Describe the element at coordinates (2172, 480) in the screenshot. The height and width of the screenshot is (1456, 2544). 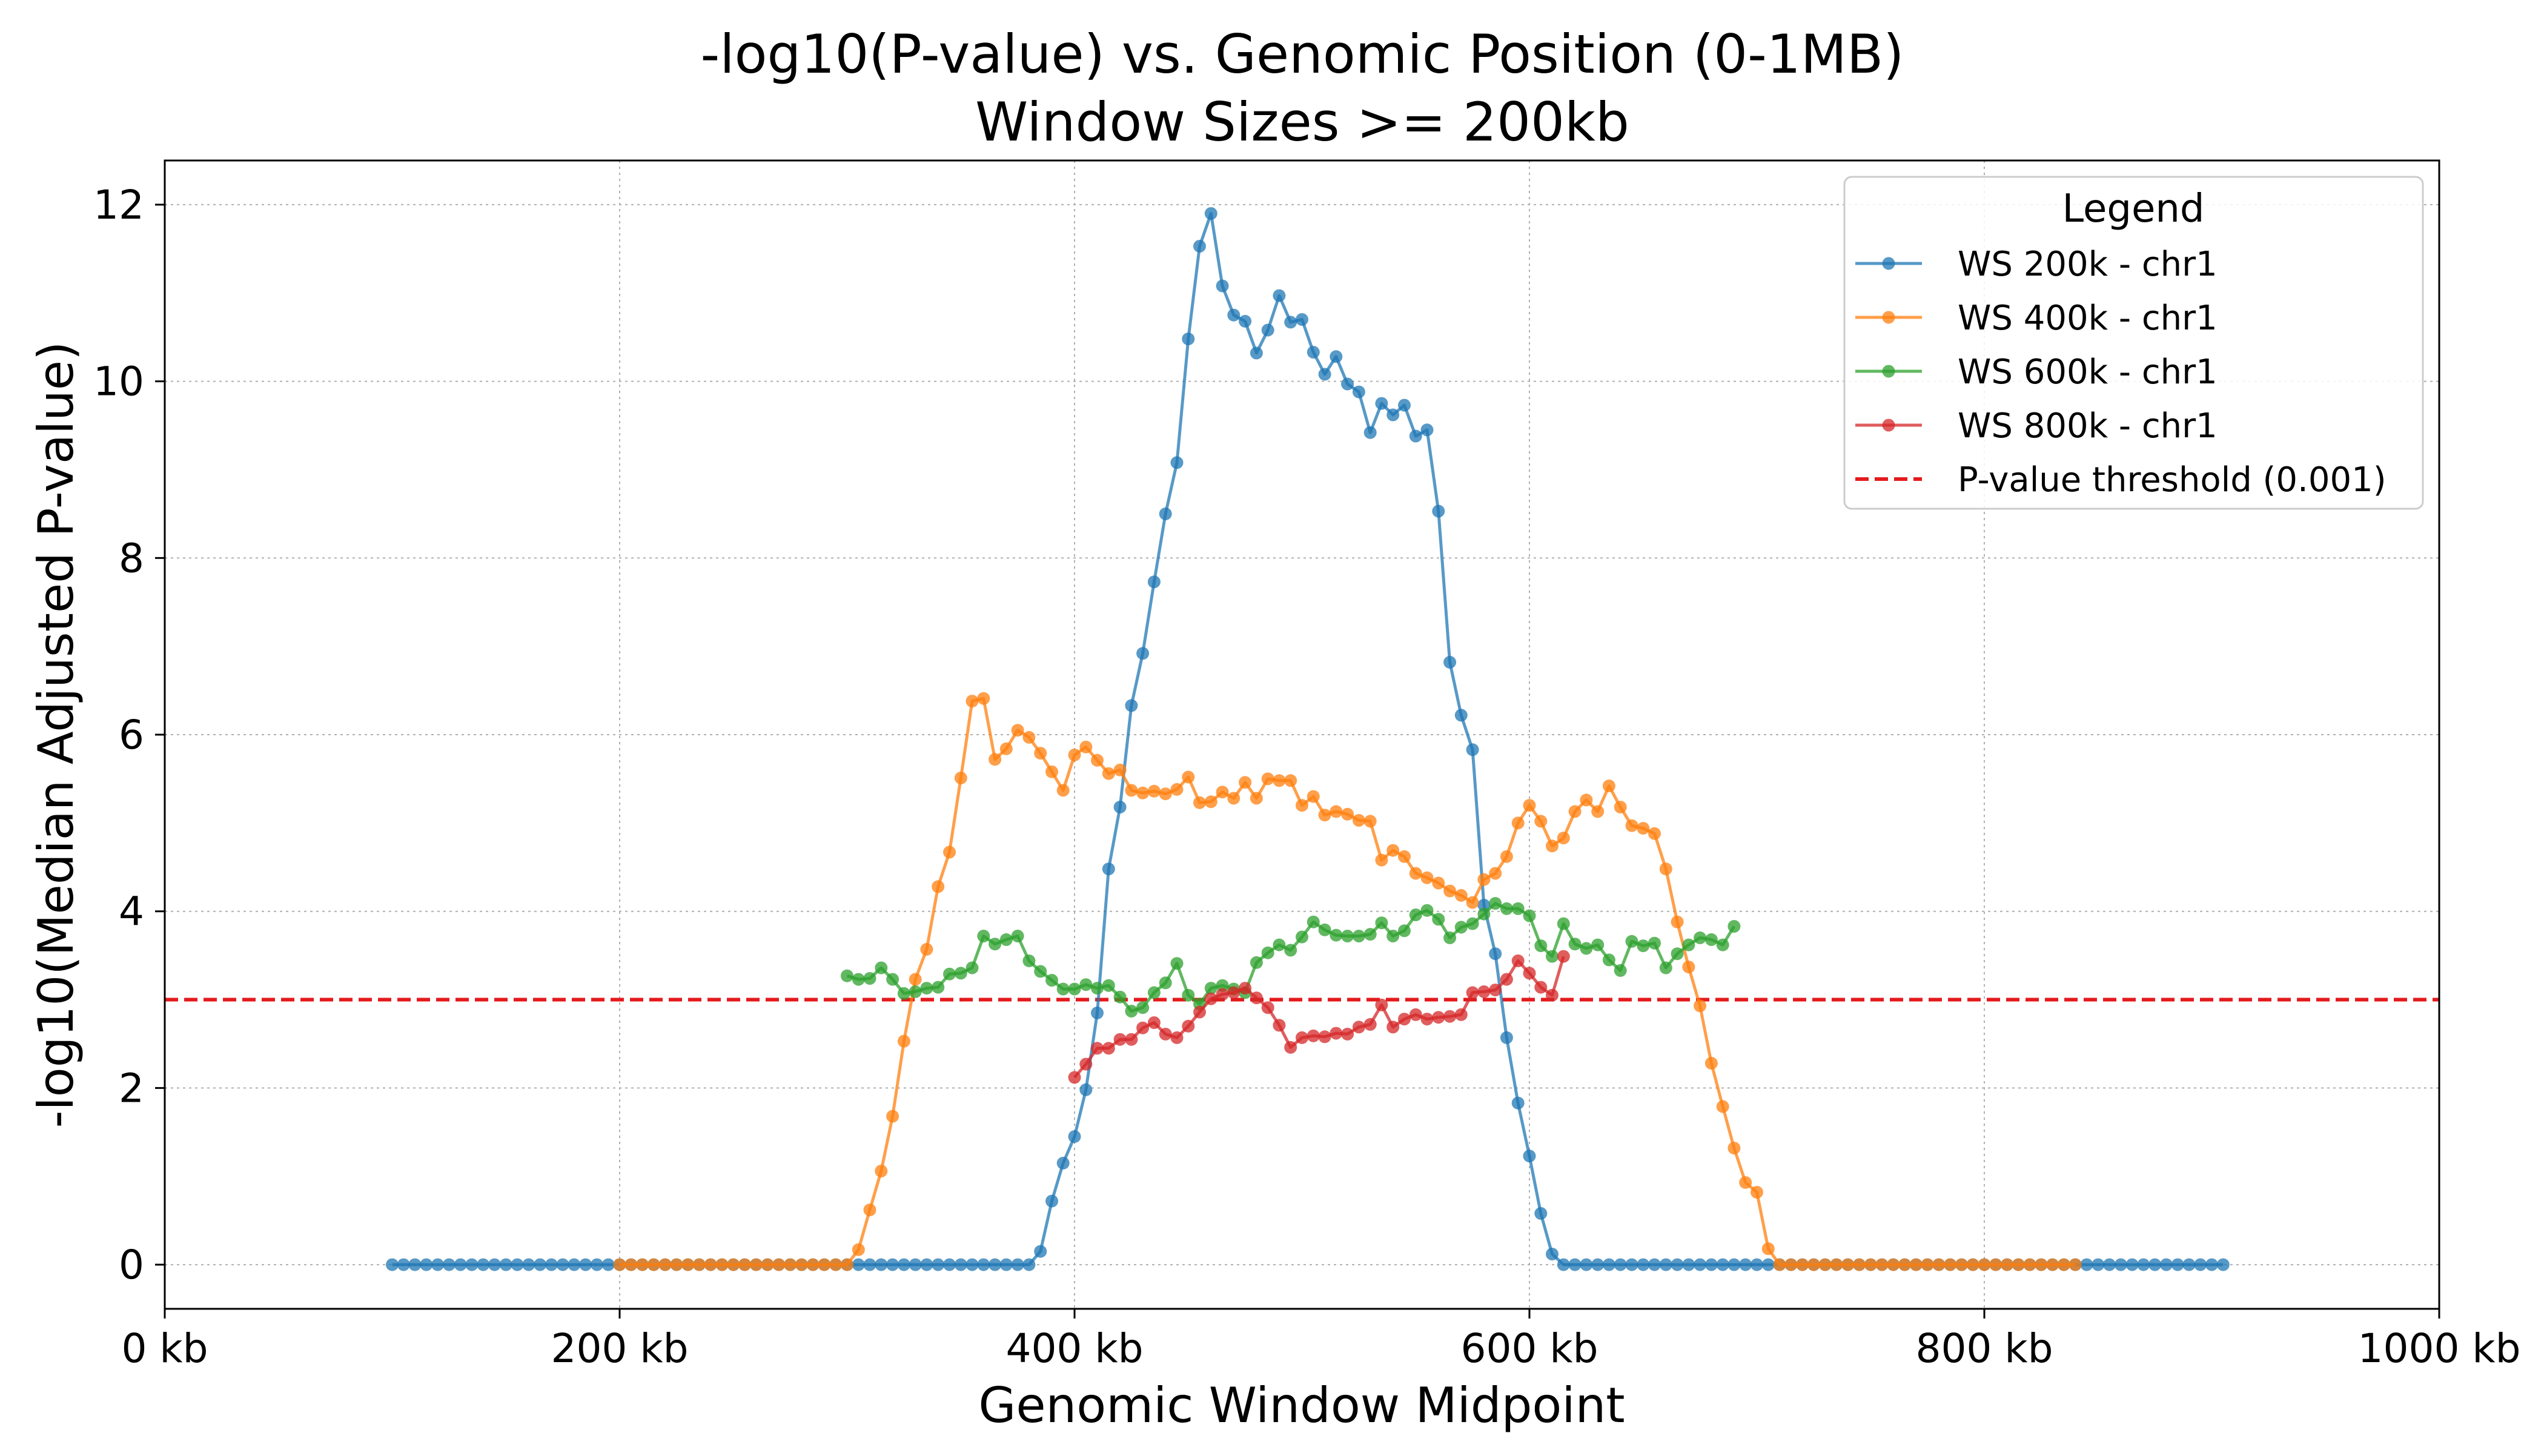
I see `legend-label: P-value threshold (0.001)` at that location.